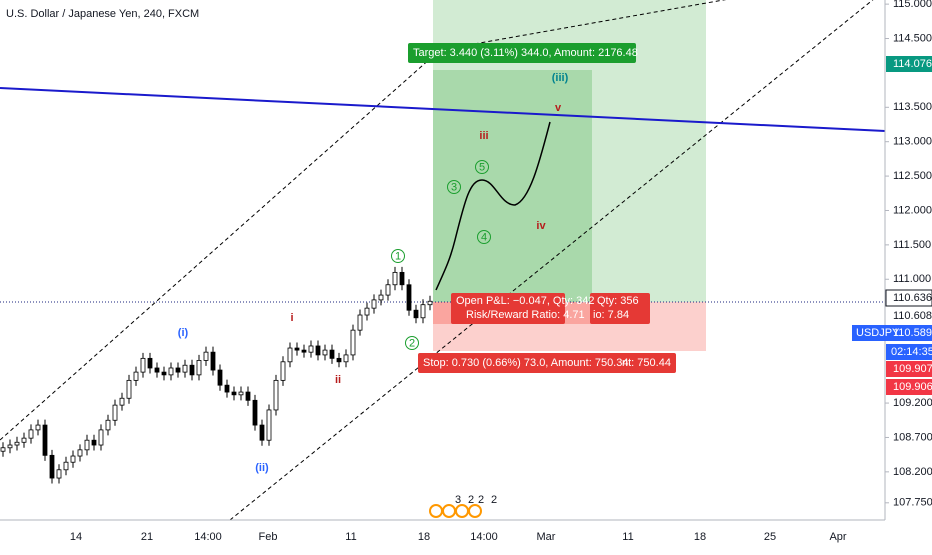  I want to click on wave-label: 1, so click(398, 256).